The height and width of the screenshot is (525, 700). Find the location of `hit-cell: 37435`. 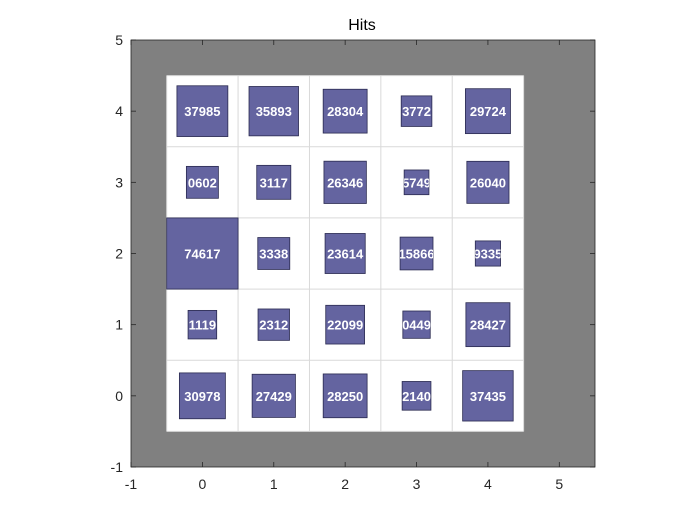

hit-cell: 37435 is located at coordinates (488, 396).